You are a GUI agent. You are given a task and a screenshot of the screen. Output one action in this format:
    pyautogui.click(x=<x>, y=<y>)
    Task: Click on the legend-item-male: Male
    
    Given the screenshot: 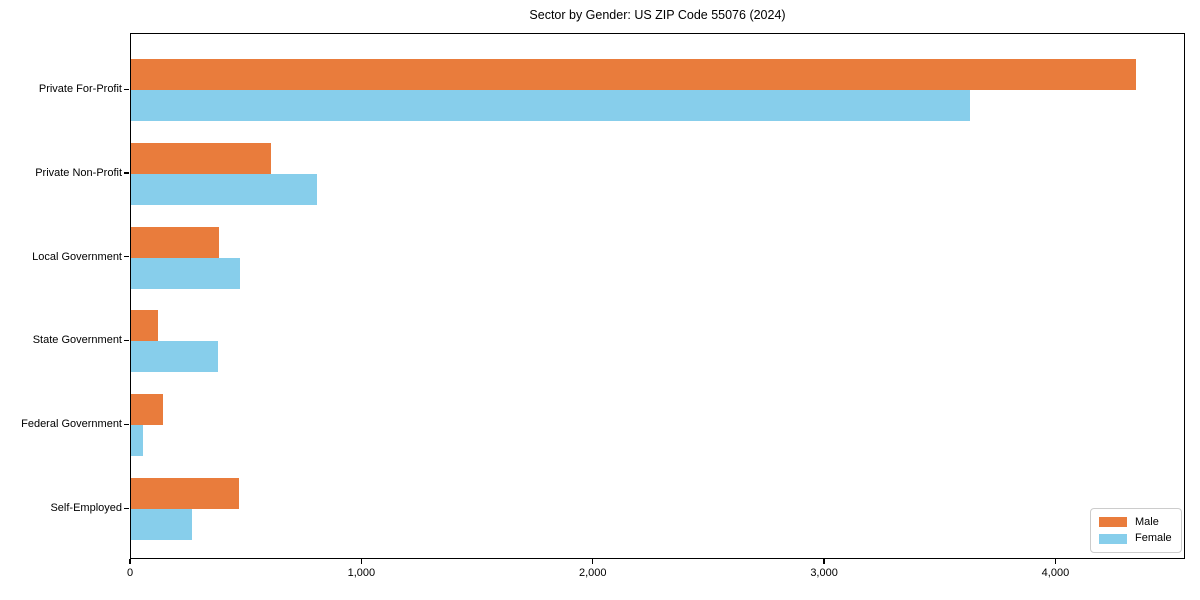 What is the action you would take?
    pyautogui.click(x=1136, y=522)
    